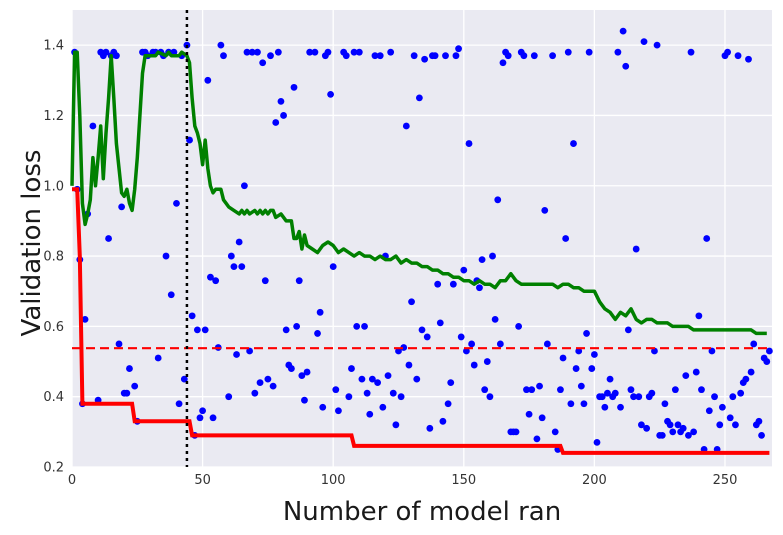 Image resolution: width=783 pixels, height=535 pixels. I want to click on y-tick-label: 1.4, so click(53, 46).